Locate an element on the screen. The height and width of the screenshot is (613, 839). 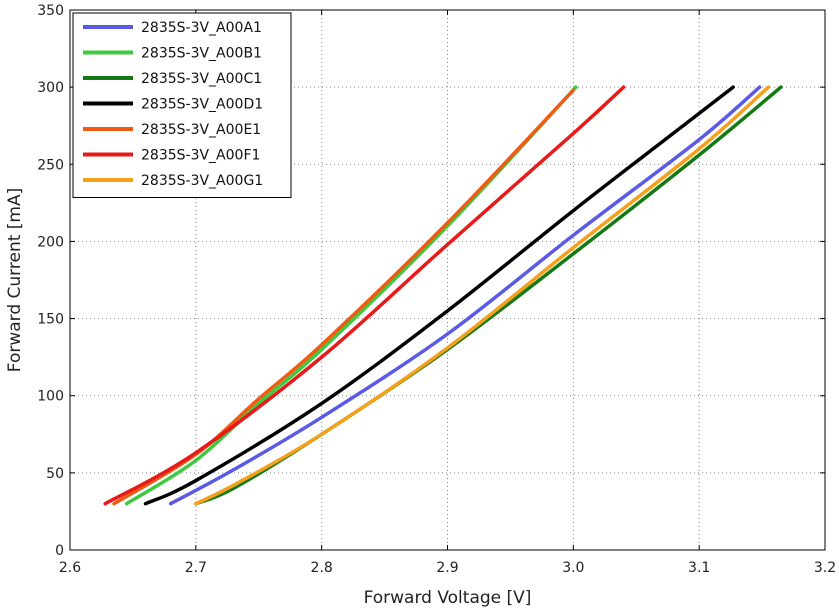
y-tick-label: 350 is located at coordinates (50, 11).